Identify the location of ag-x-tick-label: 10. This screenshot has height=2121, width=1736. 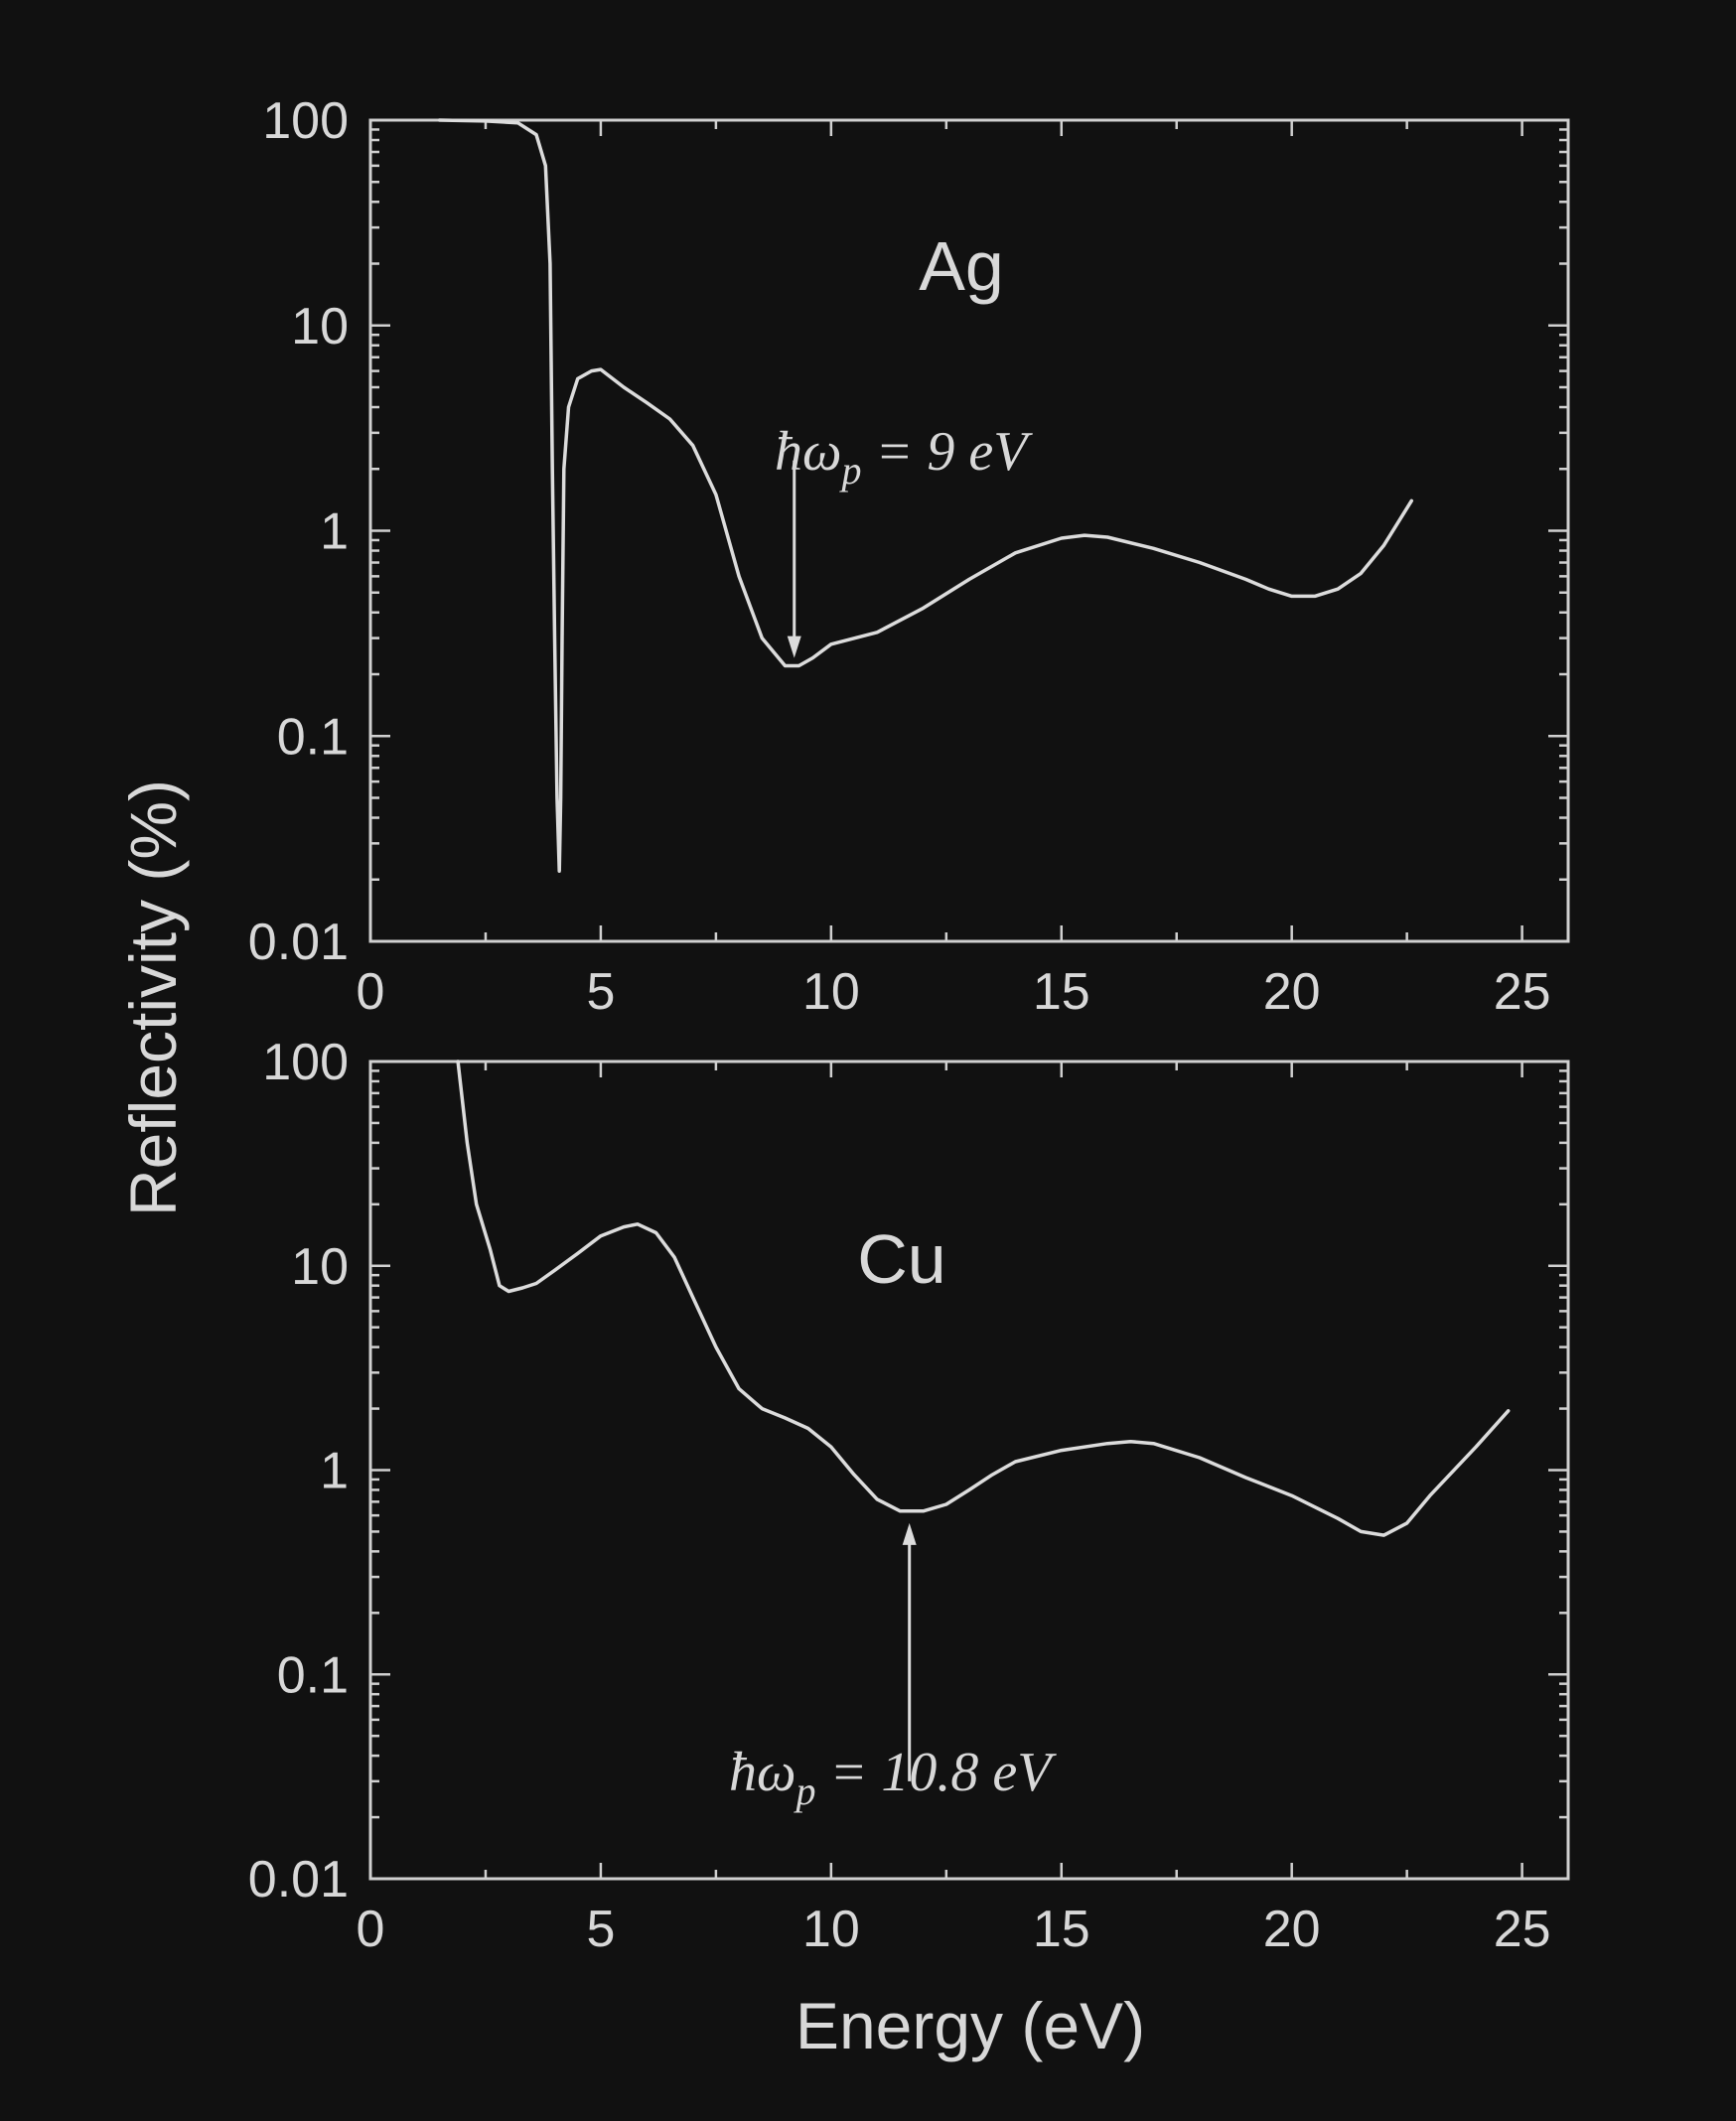
(831, 992).